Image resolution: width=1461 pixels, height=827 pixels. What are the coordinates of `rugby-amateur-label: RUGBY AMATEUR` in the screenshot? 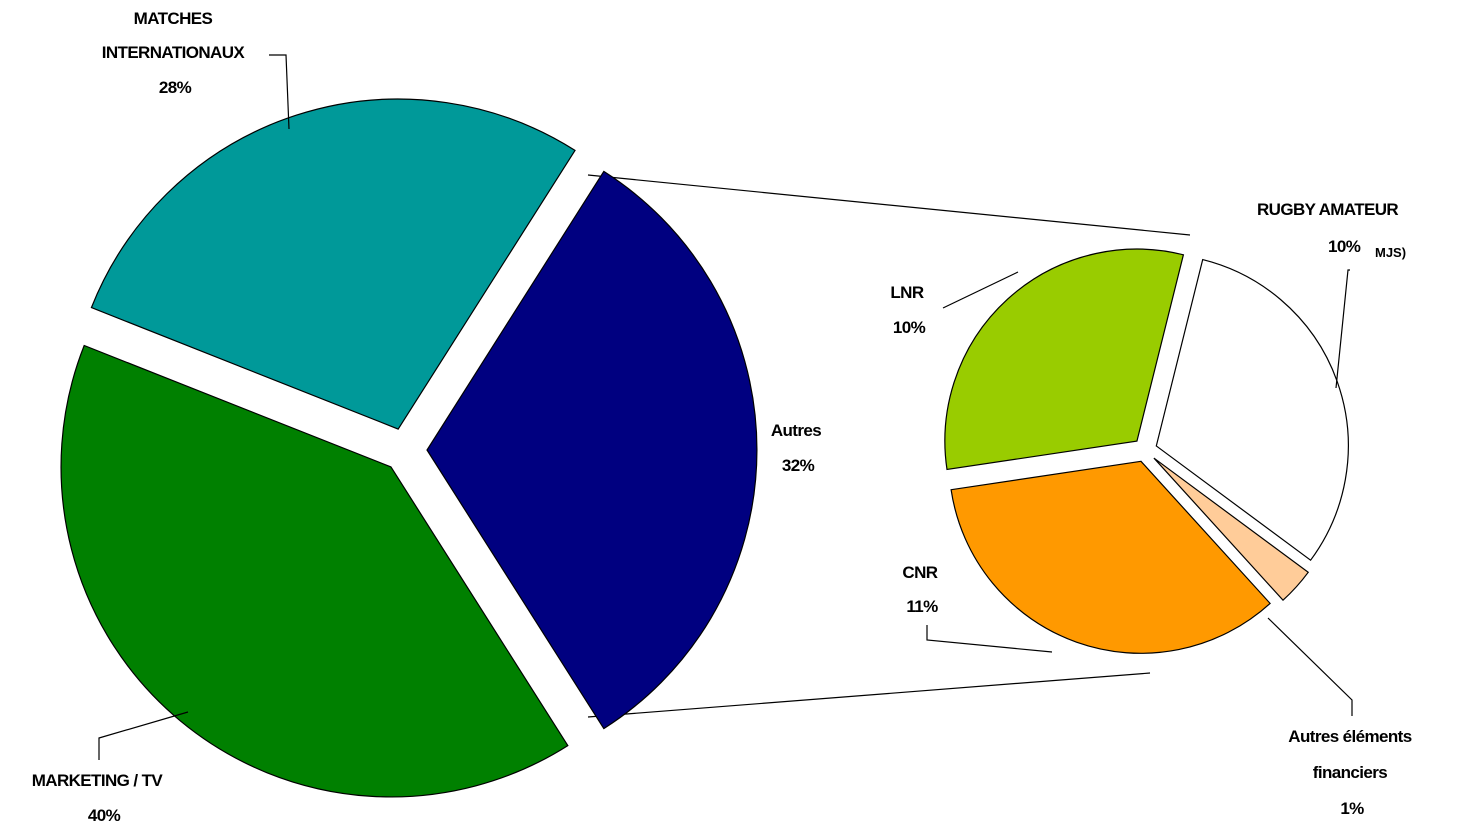 It's located at (1327, 209).